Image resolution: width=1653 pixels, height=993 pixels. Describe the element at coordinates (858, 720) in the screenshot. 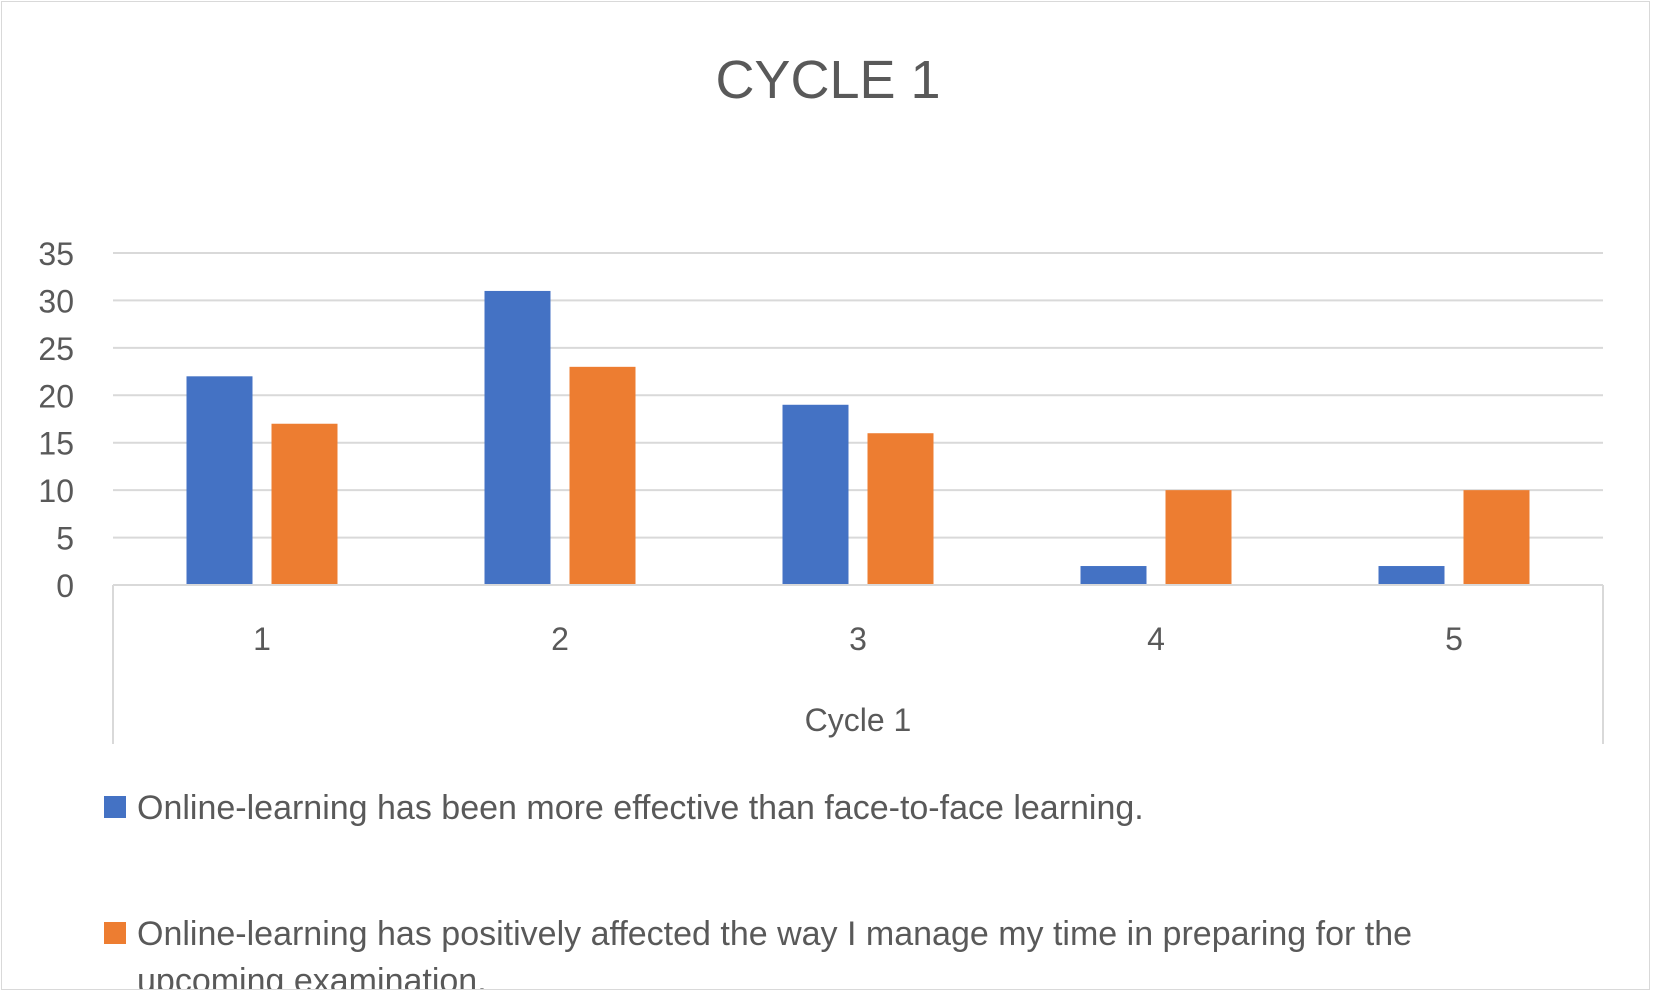

I see `x-axis-label: Cycle 1` at that location.